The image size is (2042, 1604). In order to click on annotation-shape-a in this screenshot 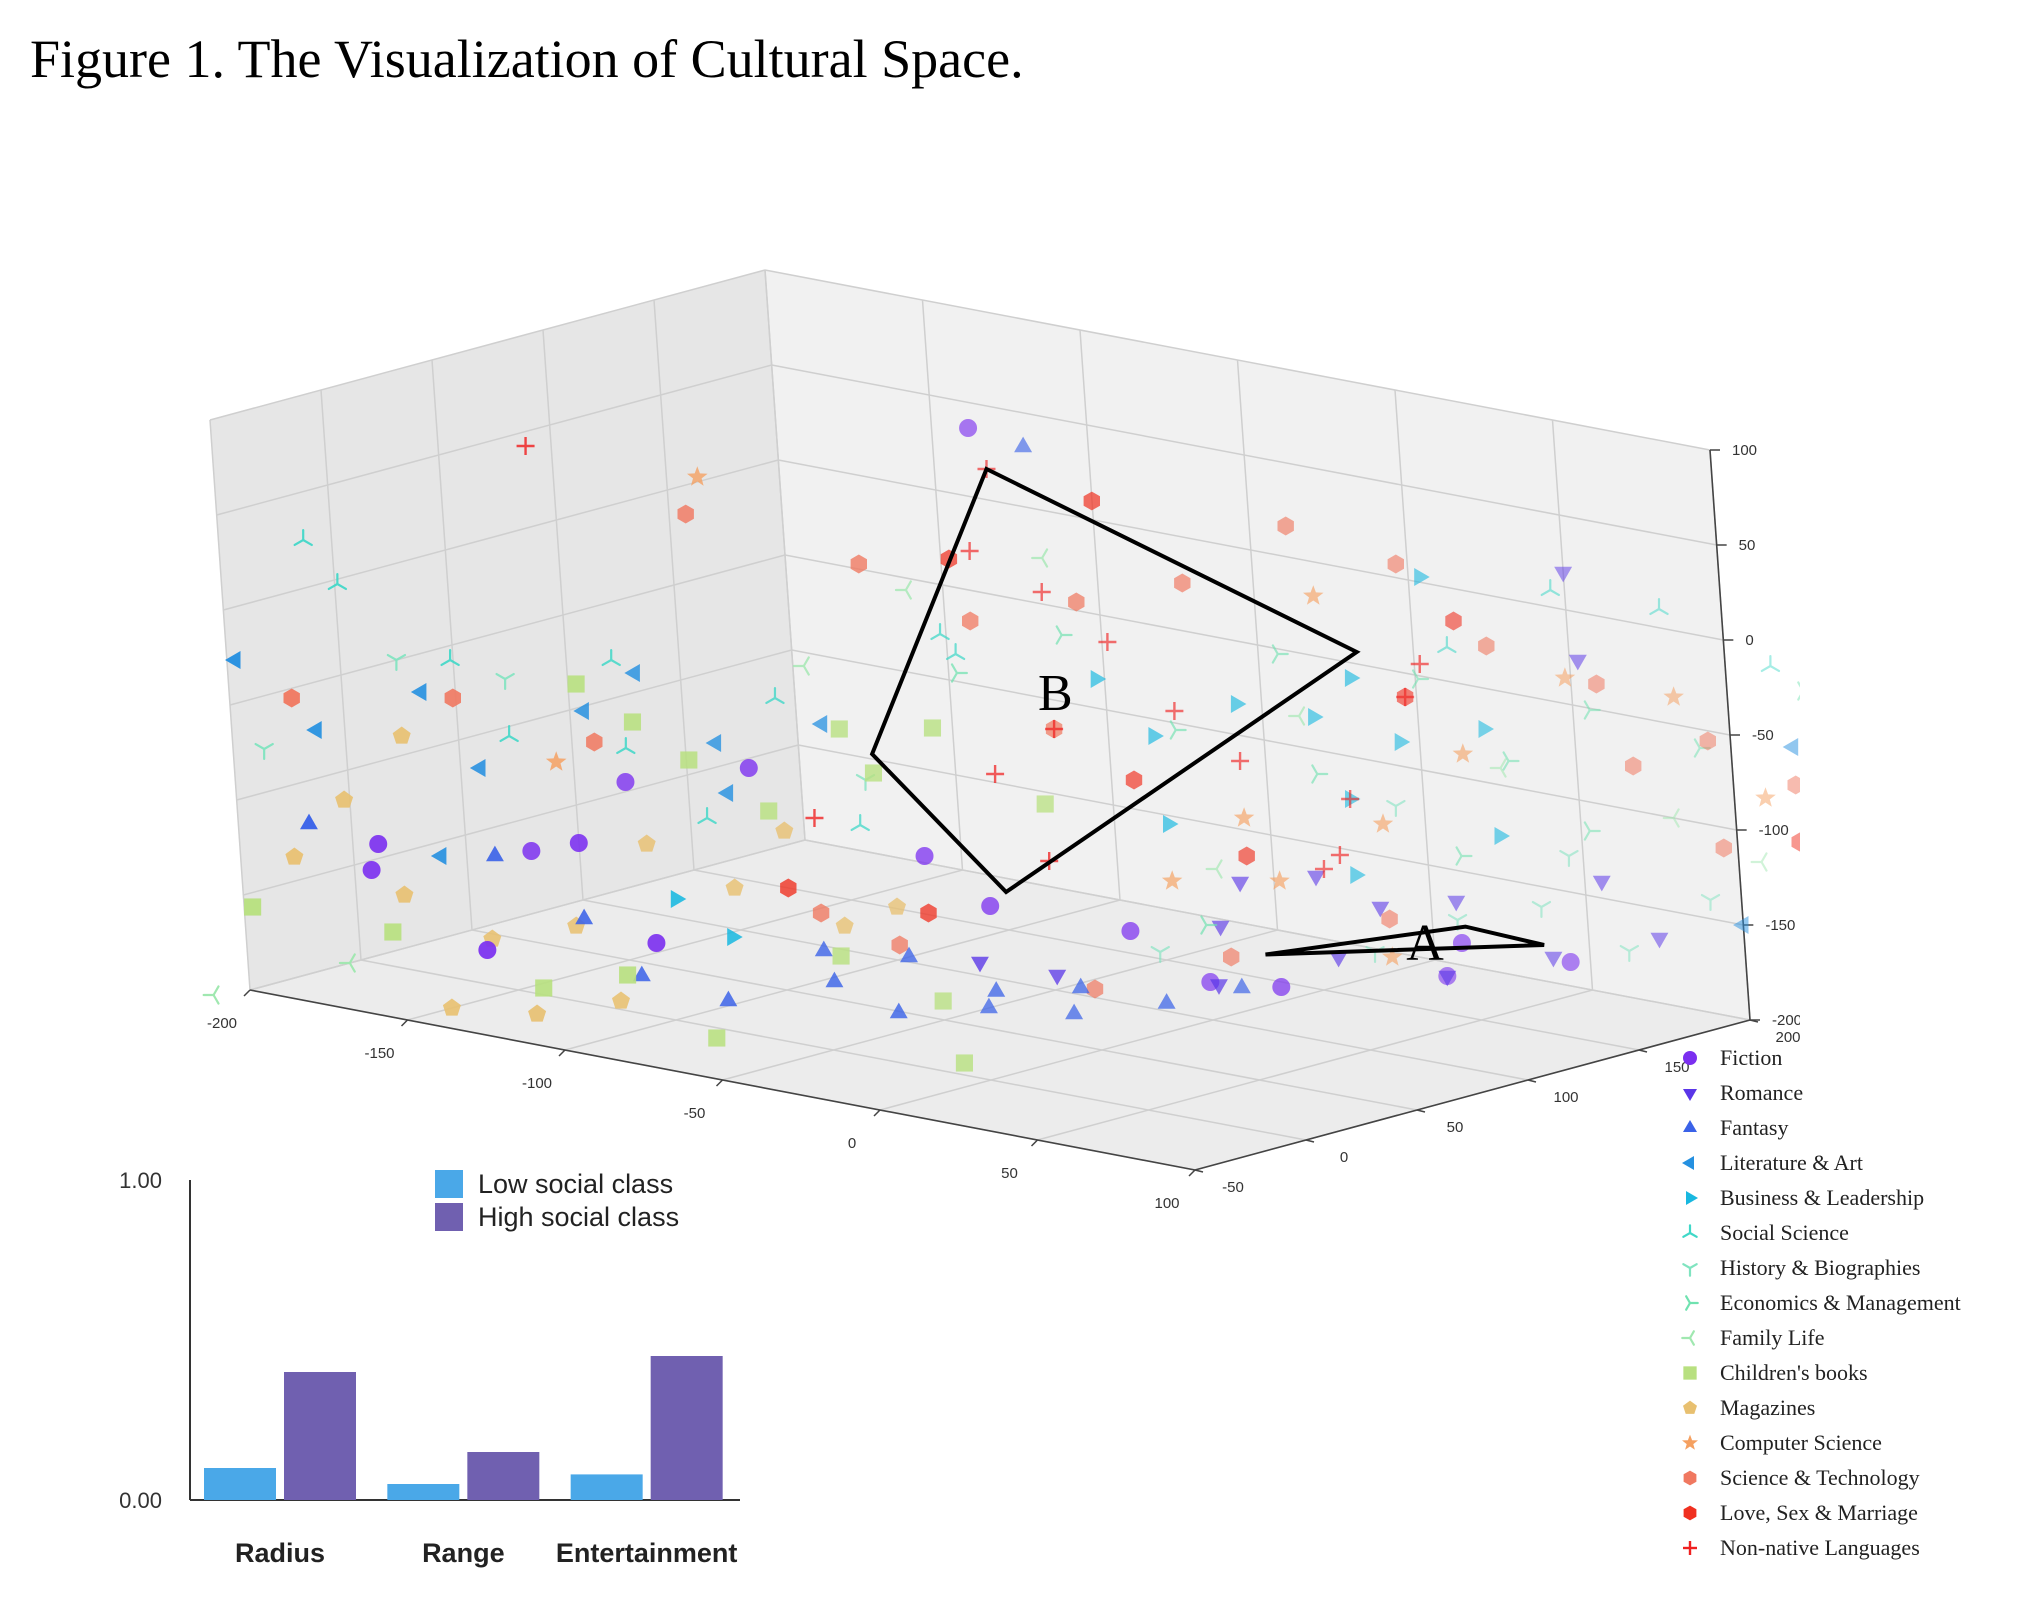, I will do `click(1405, 940)`.